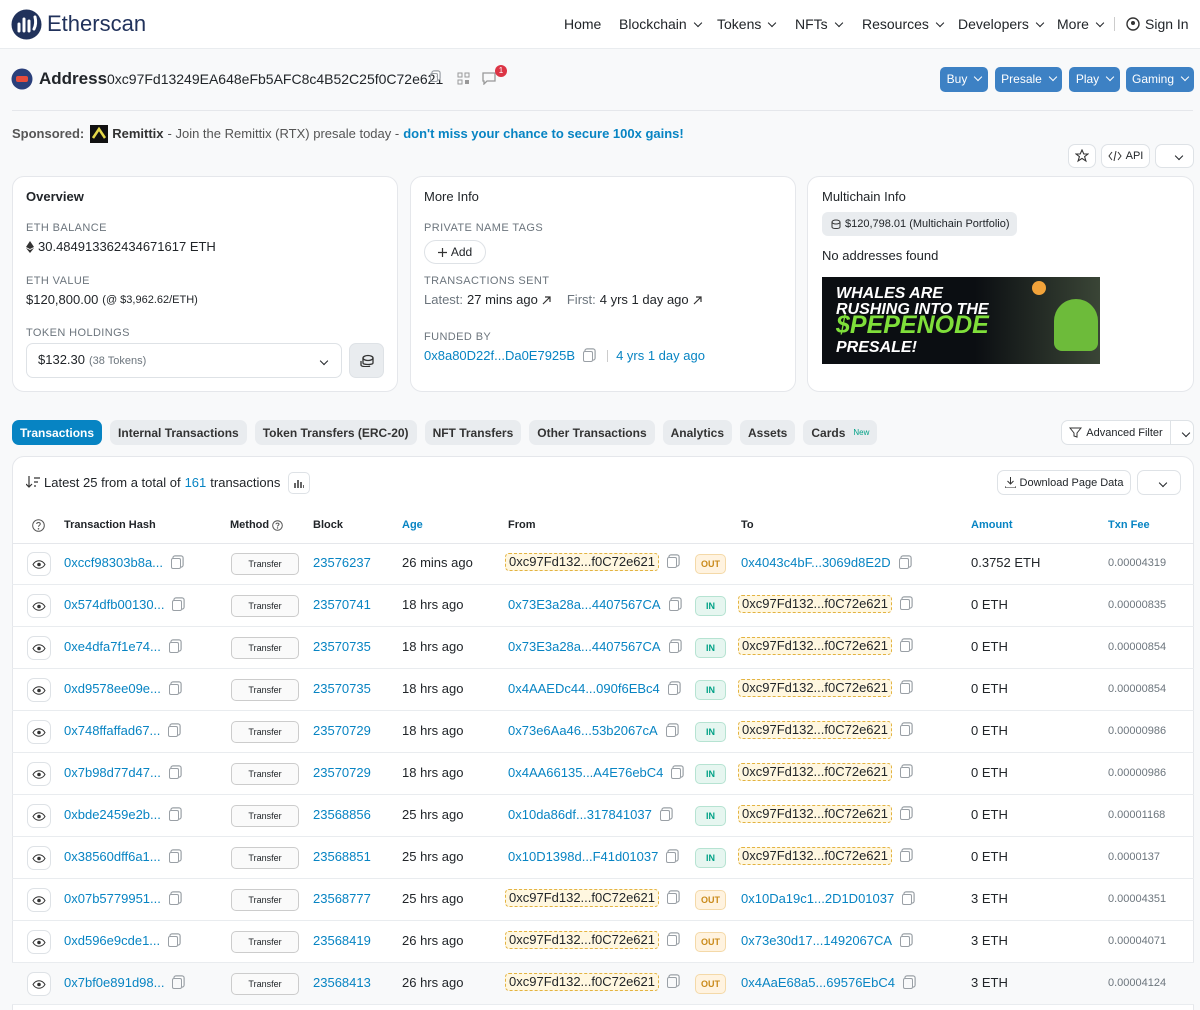  I want to click on portfolio-pill: $120,798.01 (Multichain Portfolio), so click(920, 224).